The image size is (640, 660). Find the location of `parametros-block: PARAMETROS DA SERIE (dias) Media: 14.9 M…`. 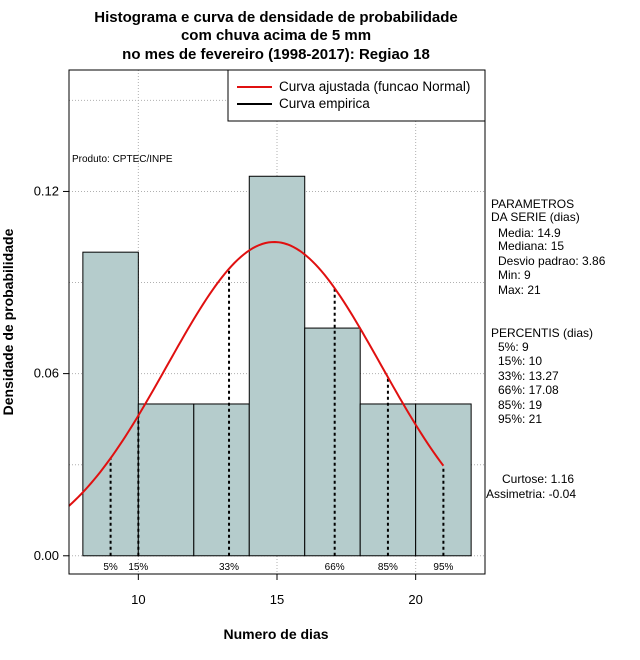

parametros-block: PARAMETROS DA SERIE (dias) Media: 14.9 M… is located at coordinates (548, 247).